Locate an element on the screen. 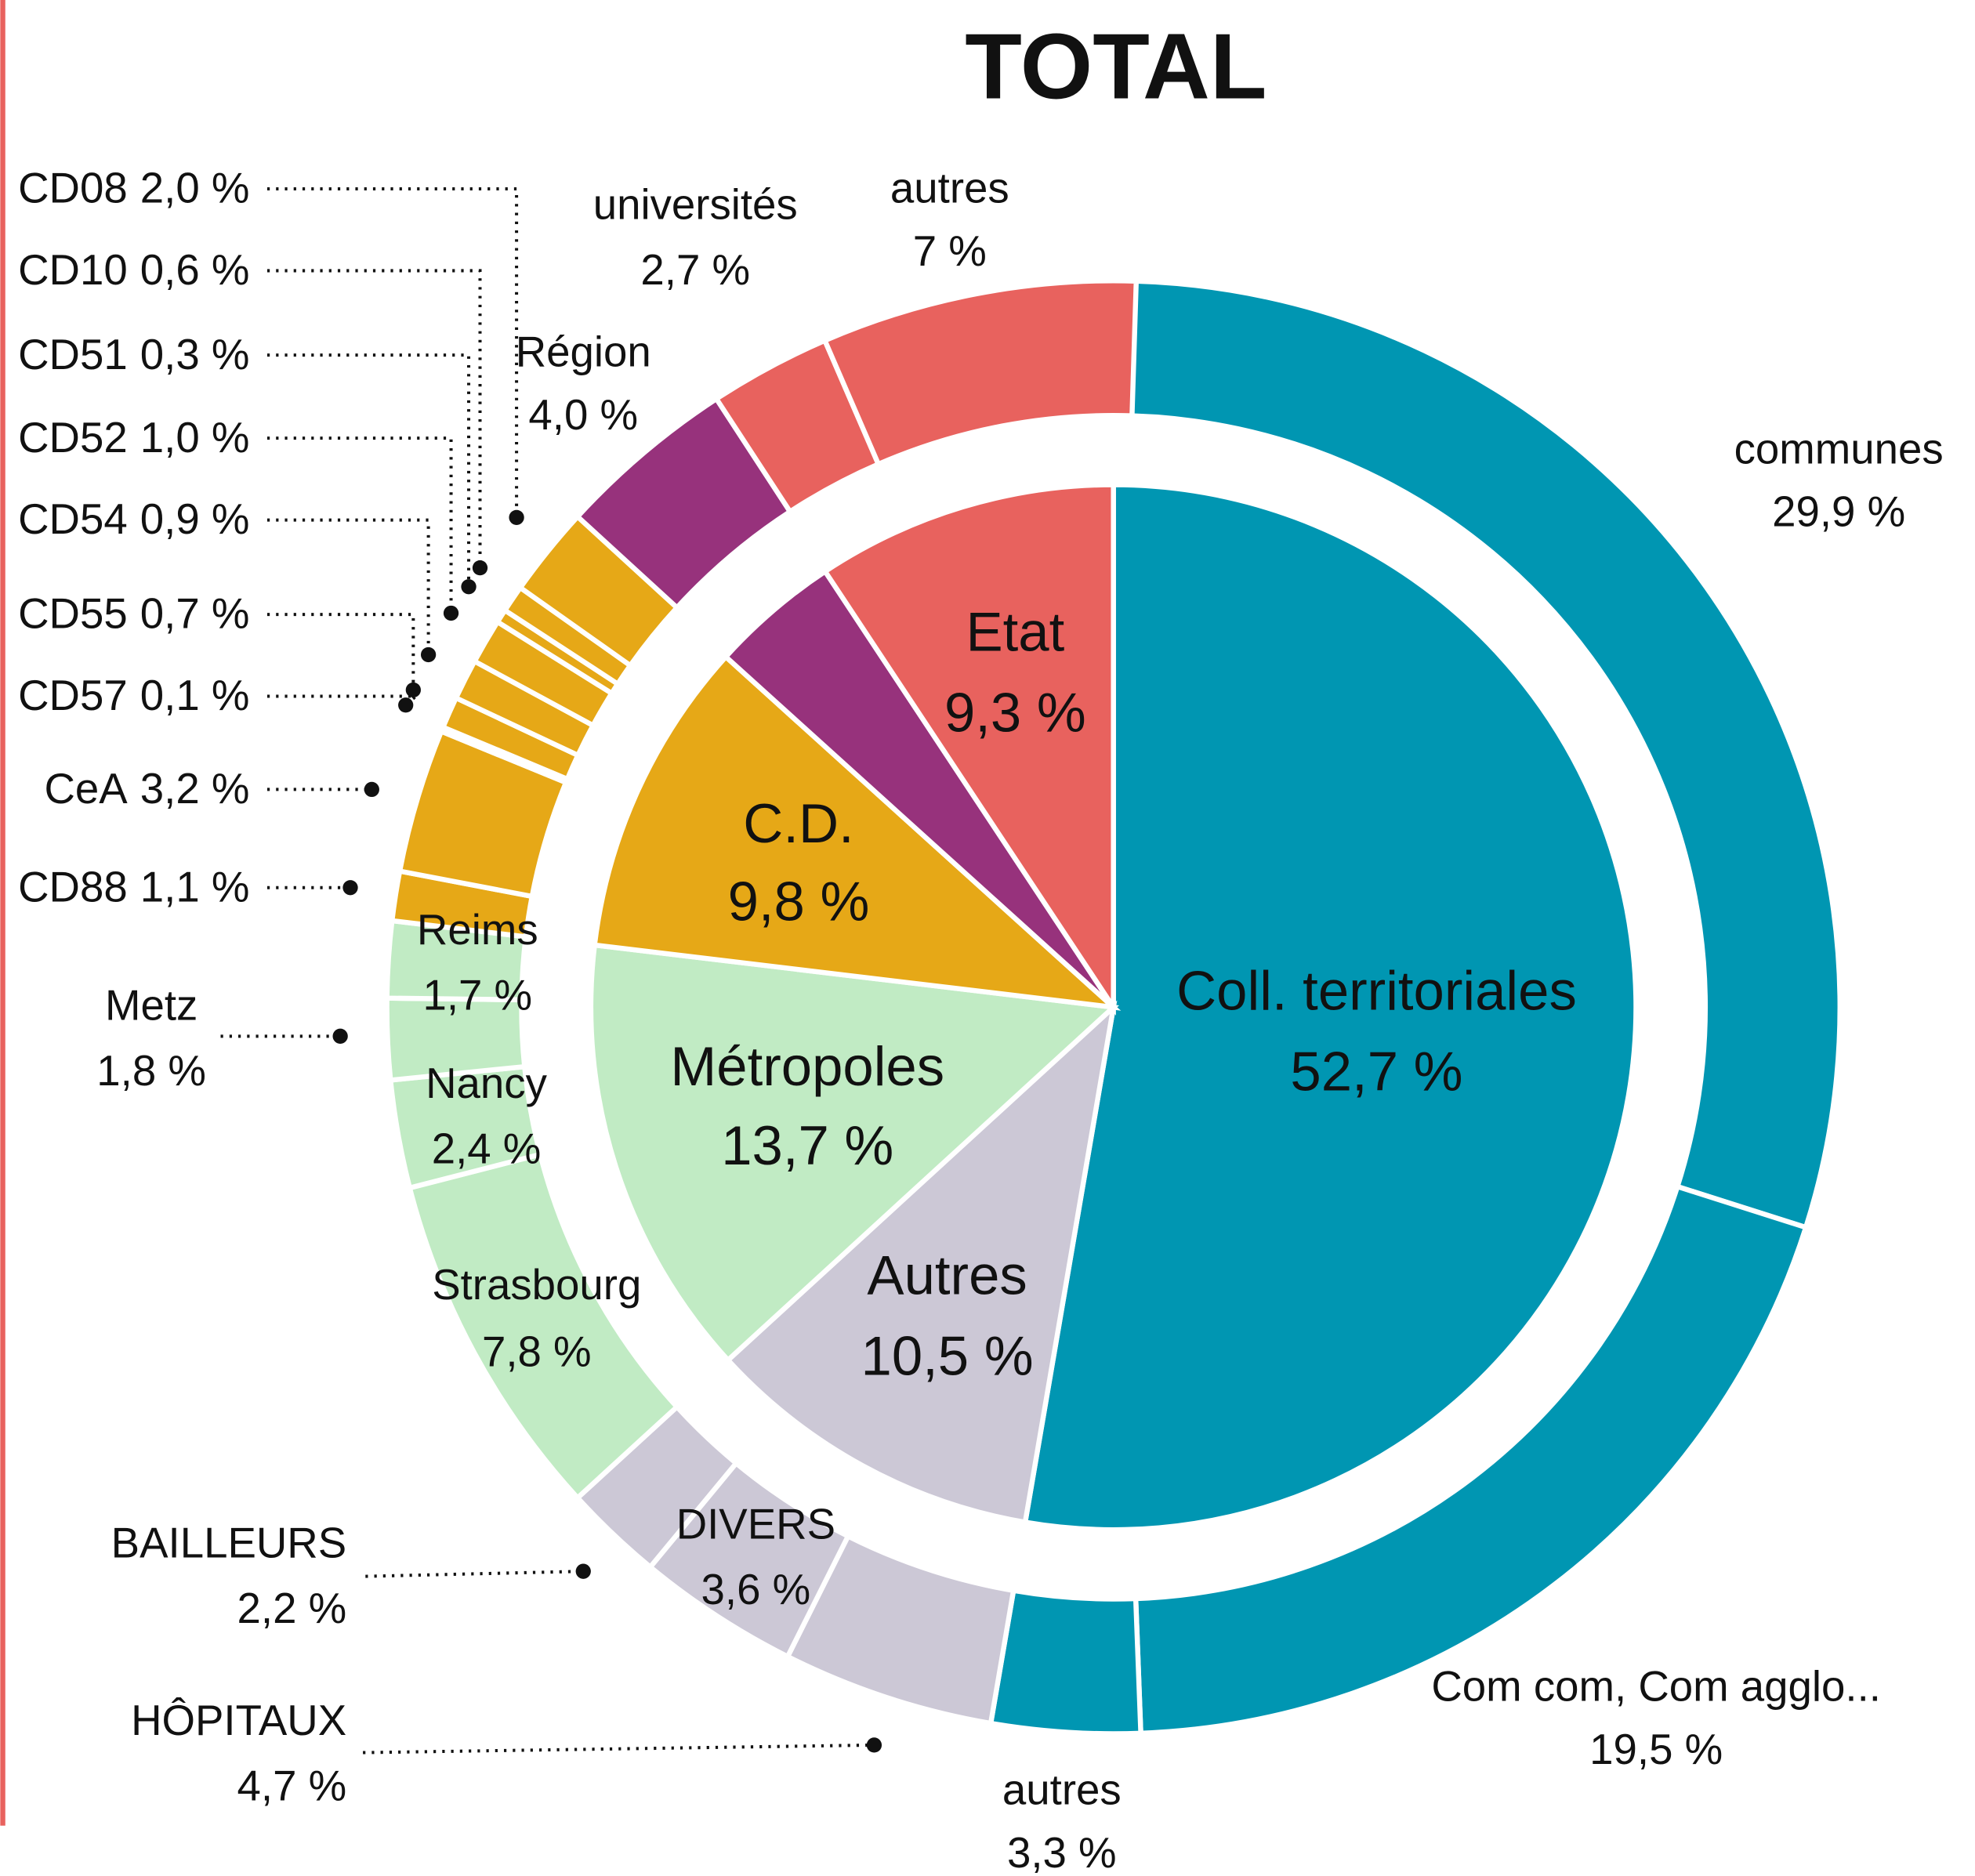 This screenshot has width=1975, height=1876. category-name: CD52 is located at coordinates (73, 438).